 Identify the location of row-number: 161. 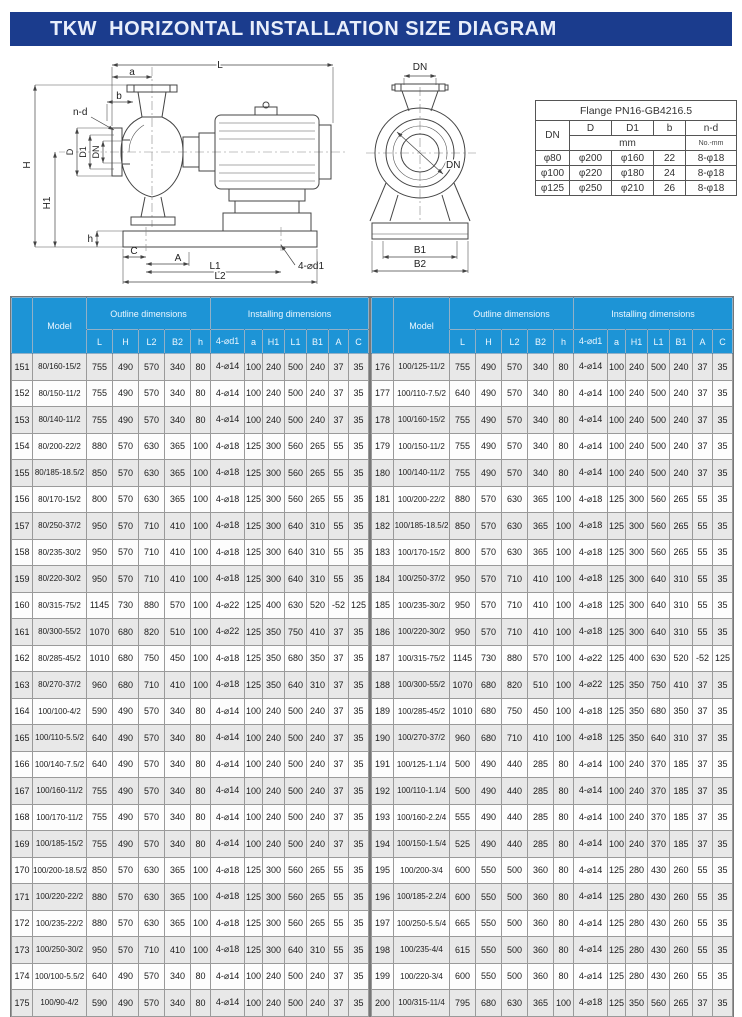
(22, 632).